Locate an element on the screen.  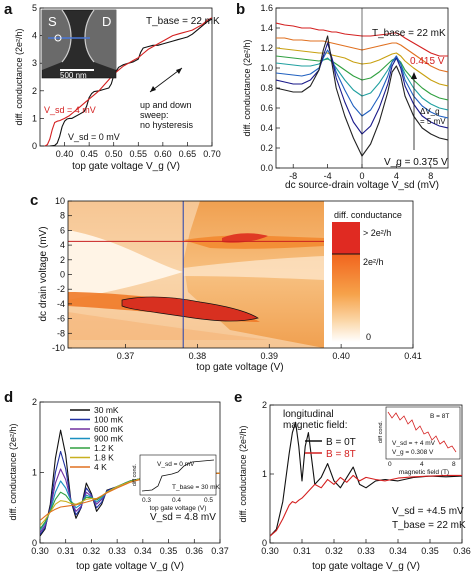
e-xtick-label: 0.35 is located at coordinates (430, 551).